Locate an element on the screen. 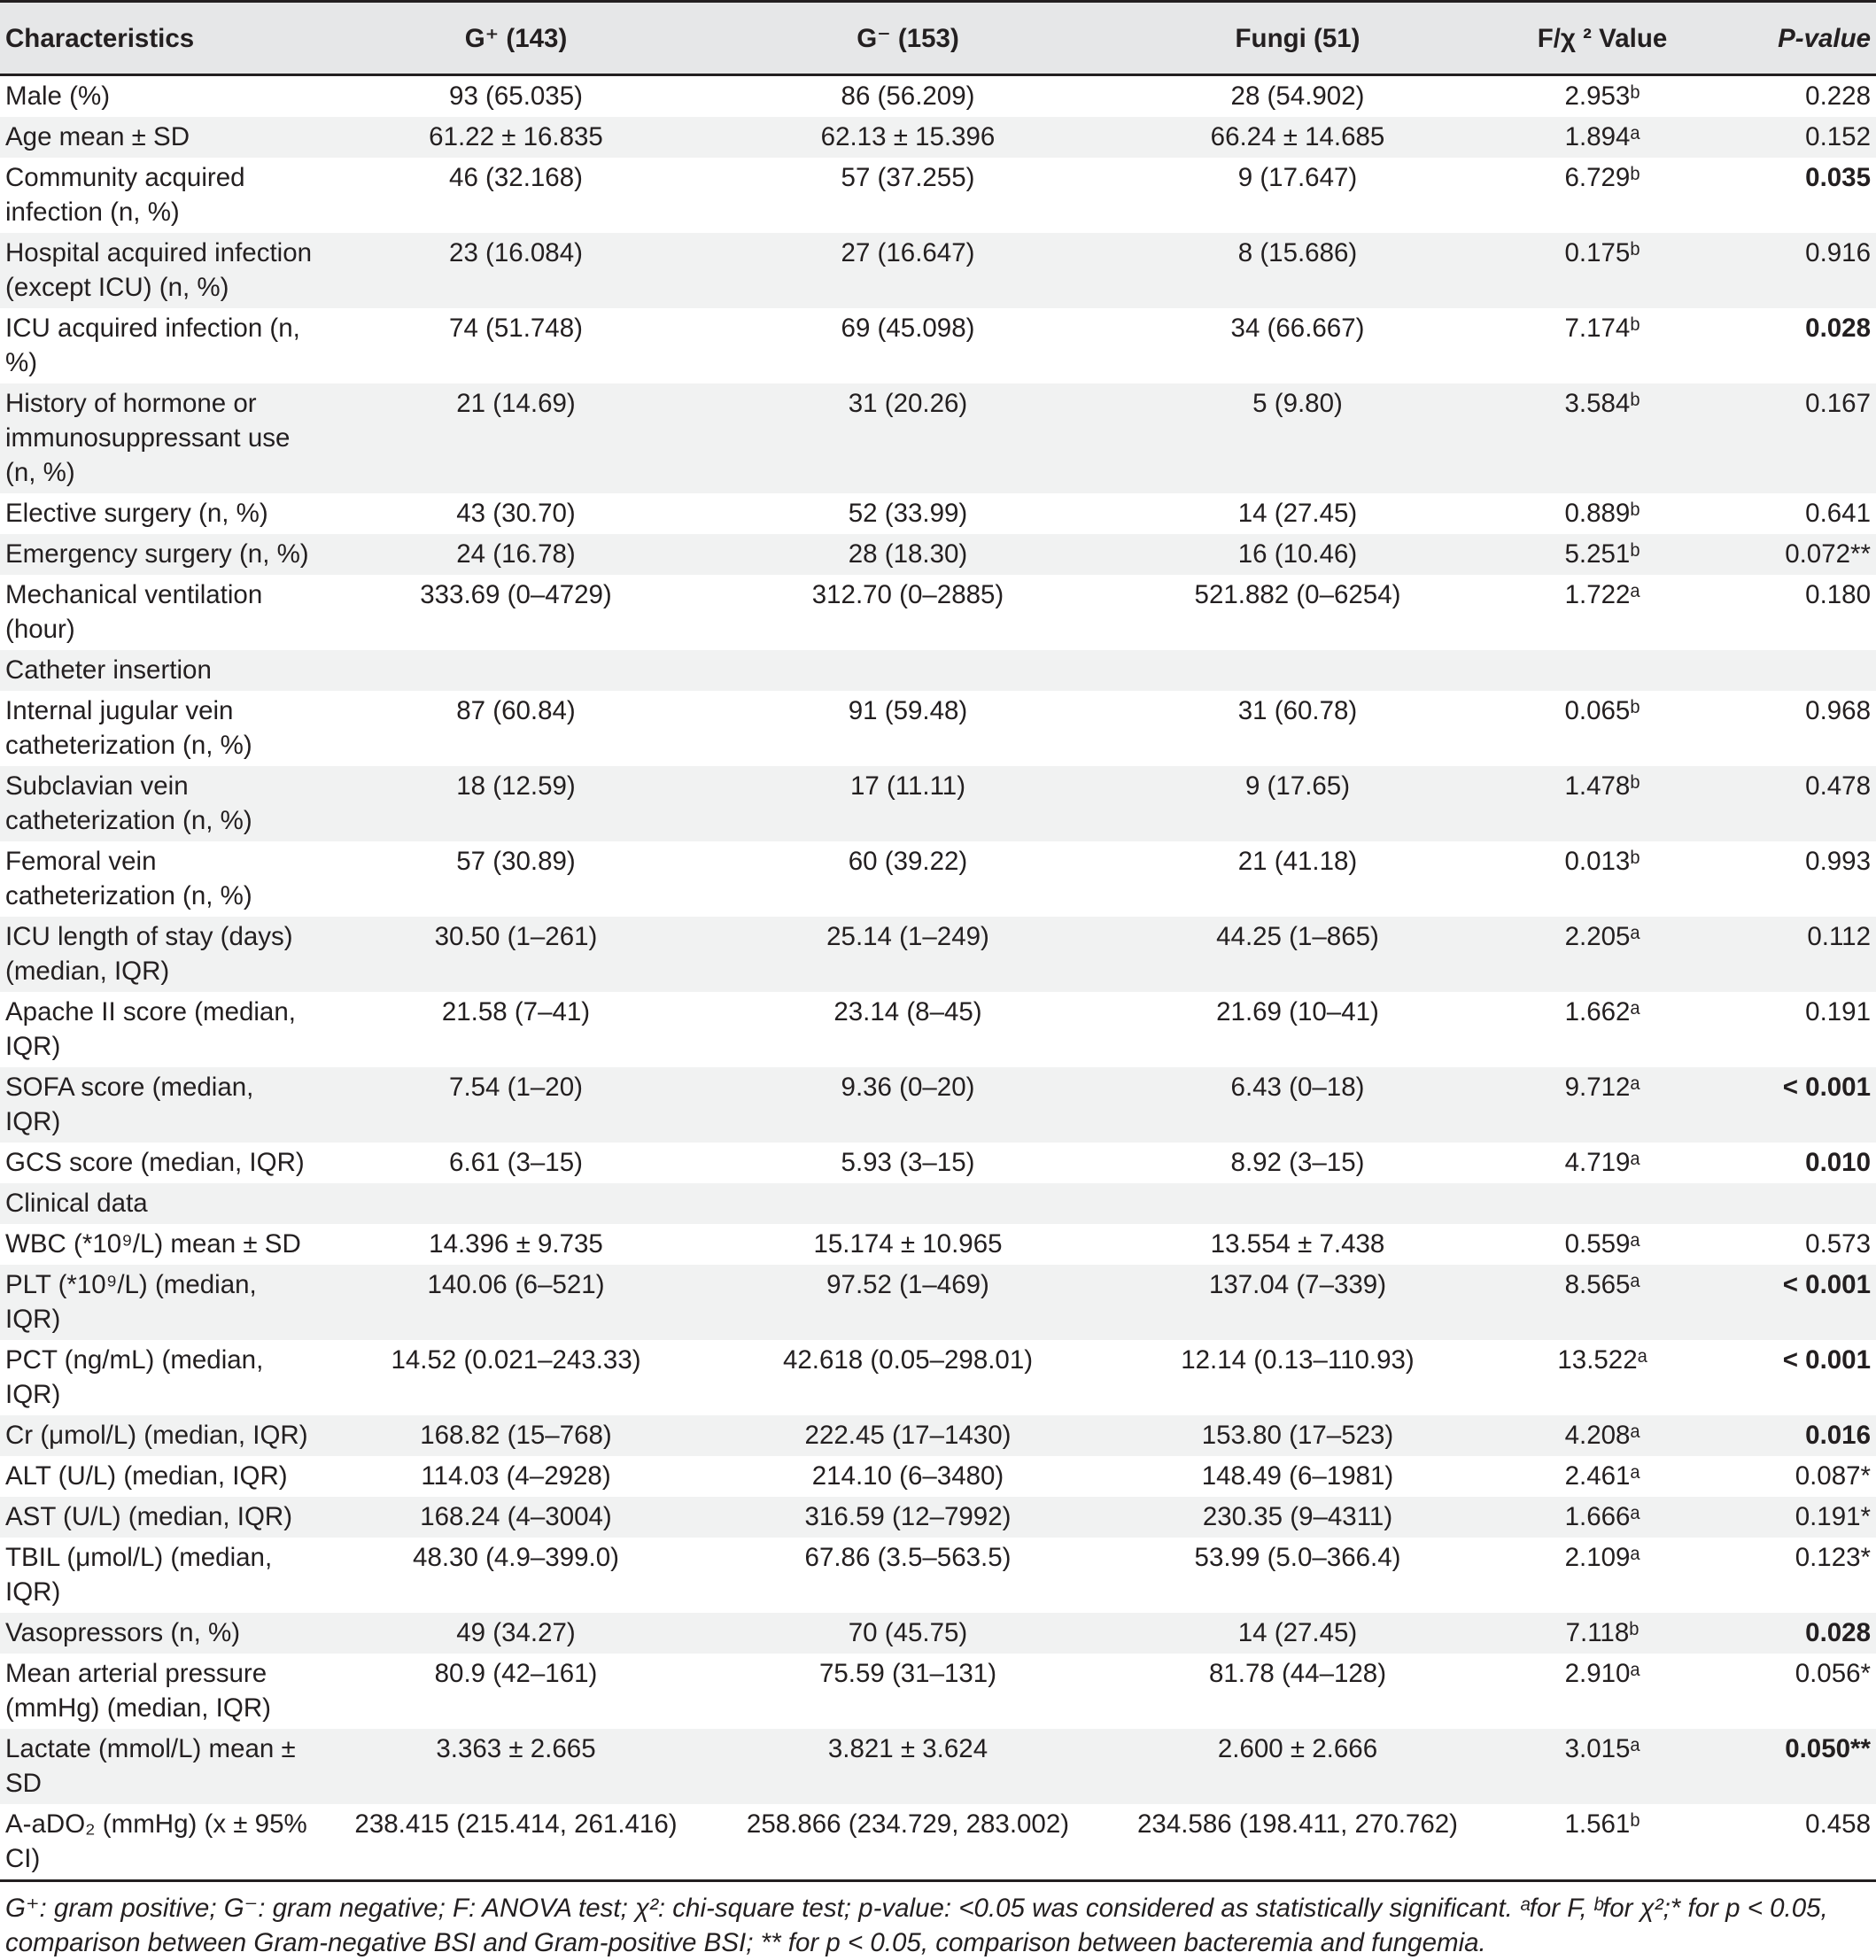  cell-p-value: 0.152 is located at coordinates (1838, 136).